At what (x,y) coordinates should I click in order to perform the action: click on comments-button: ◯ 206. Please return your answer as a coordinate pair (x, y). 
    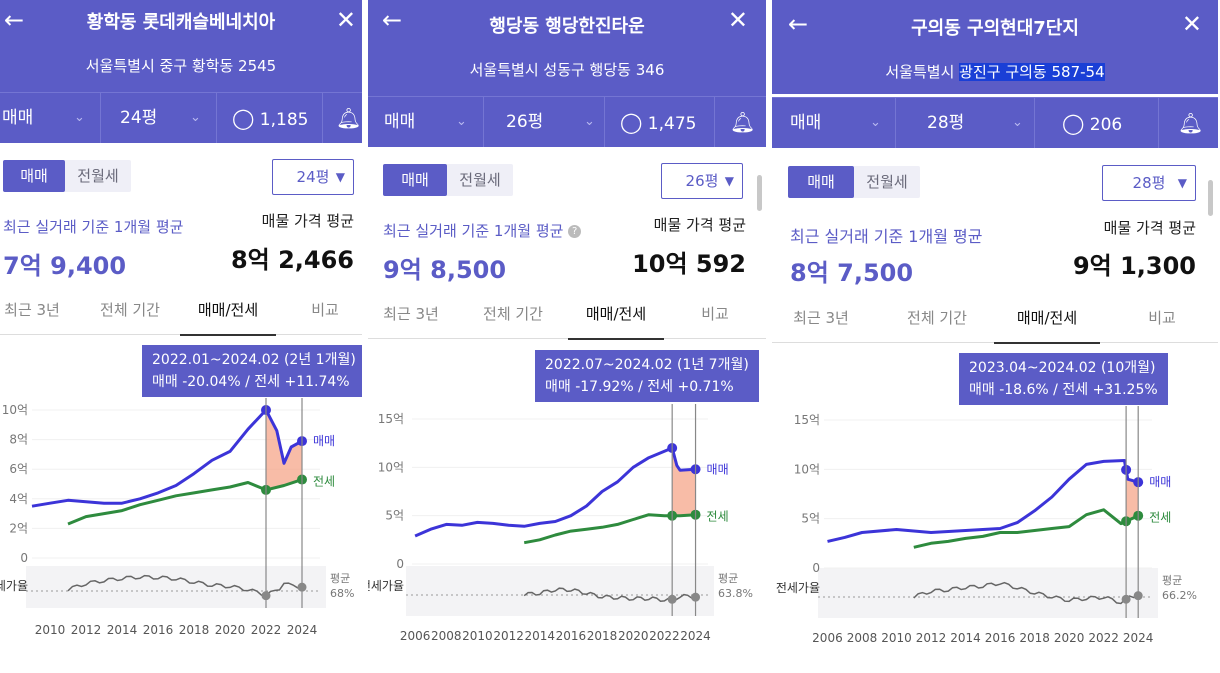
    Looking at the image, I should click on (1107, 123).